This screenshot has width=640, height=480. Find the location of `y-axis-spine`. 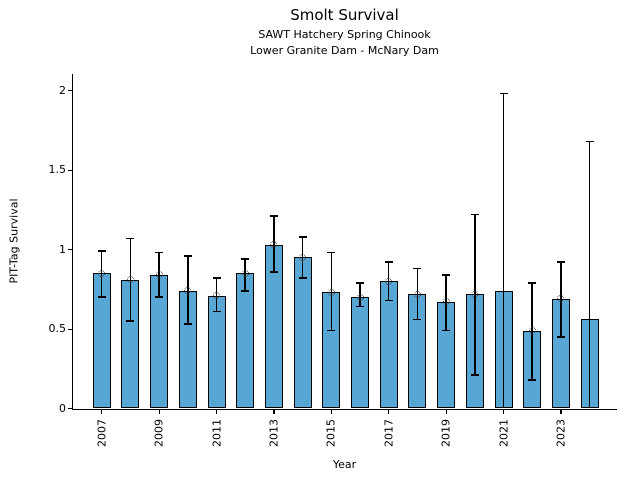

y-axis-spine is located at coordinates (73, 242).